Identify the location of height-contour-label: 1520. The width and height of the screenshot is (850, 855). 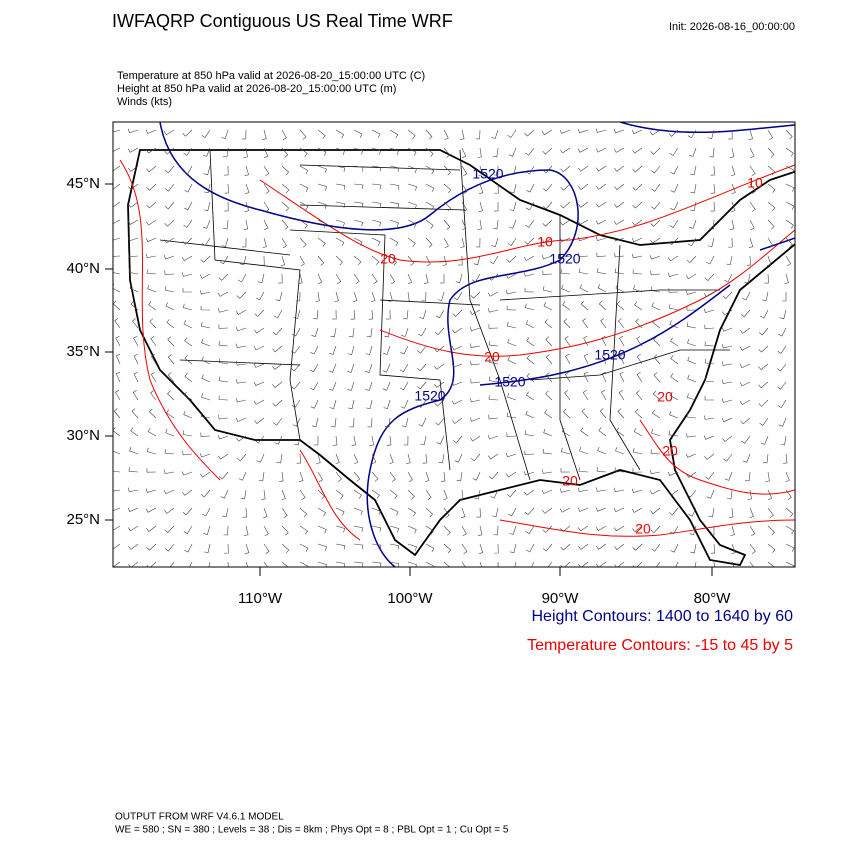
(429, 396).